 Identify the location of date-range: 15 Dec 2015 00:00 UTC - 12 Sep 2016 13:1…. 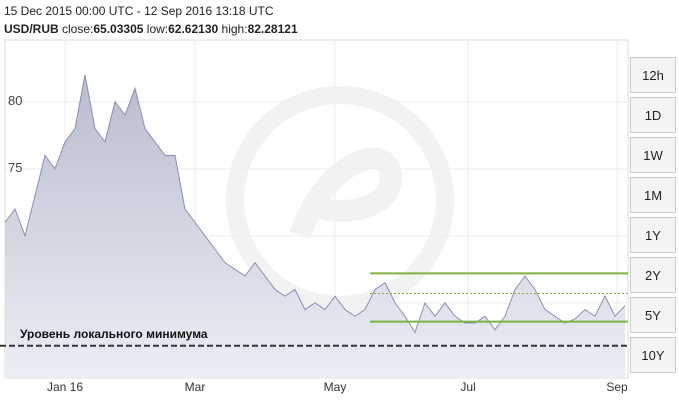
(139, 11).